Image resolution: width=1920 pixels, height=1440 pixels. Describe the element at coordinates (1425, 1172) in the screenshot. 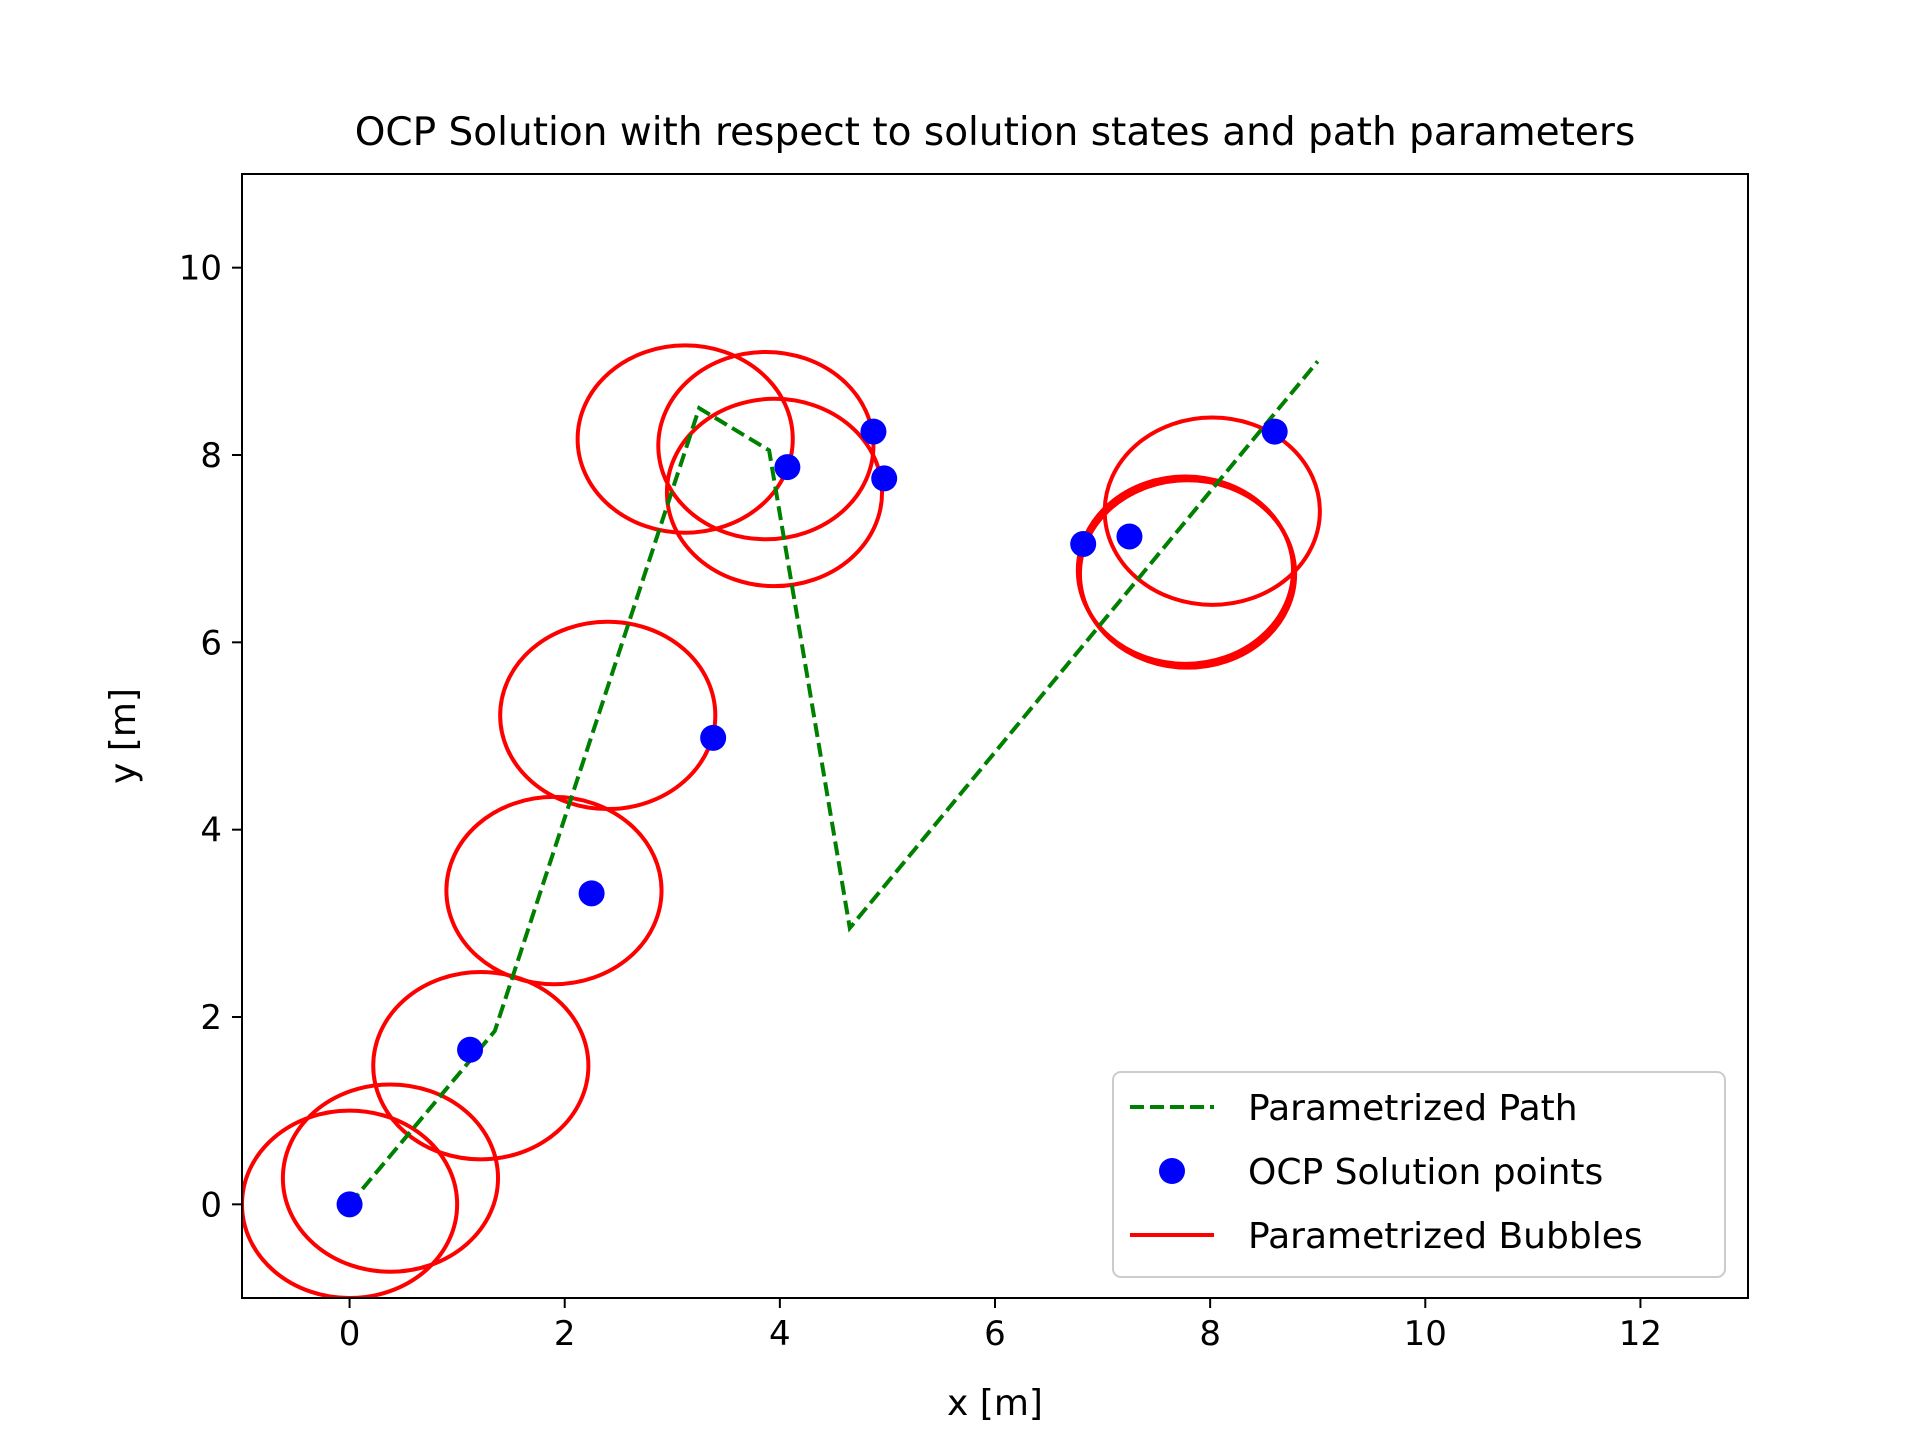

I see `legend-label-points: OCP Solution points` at that location.